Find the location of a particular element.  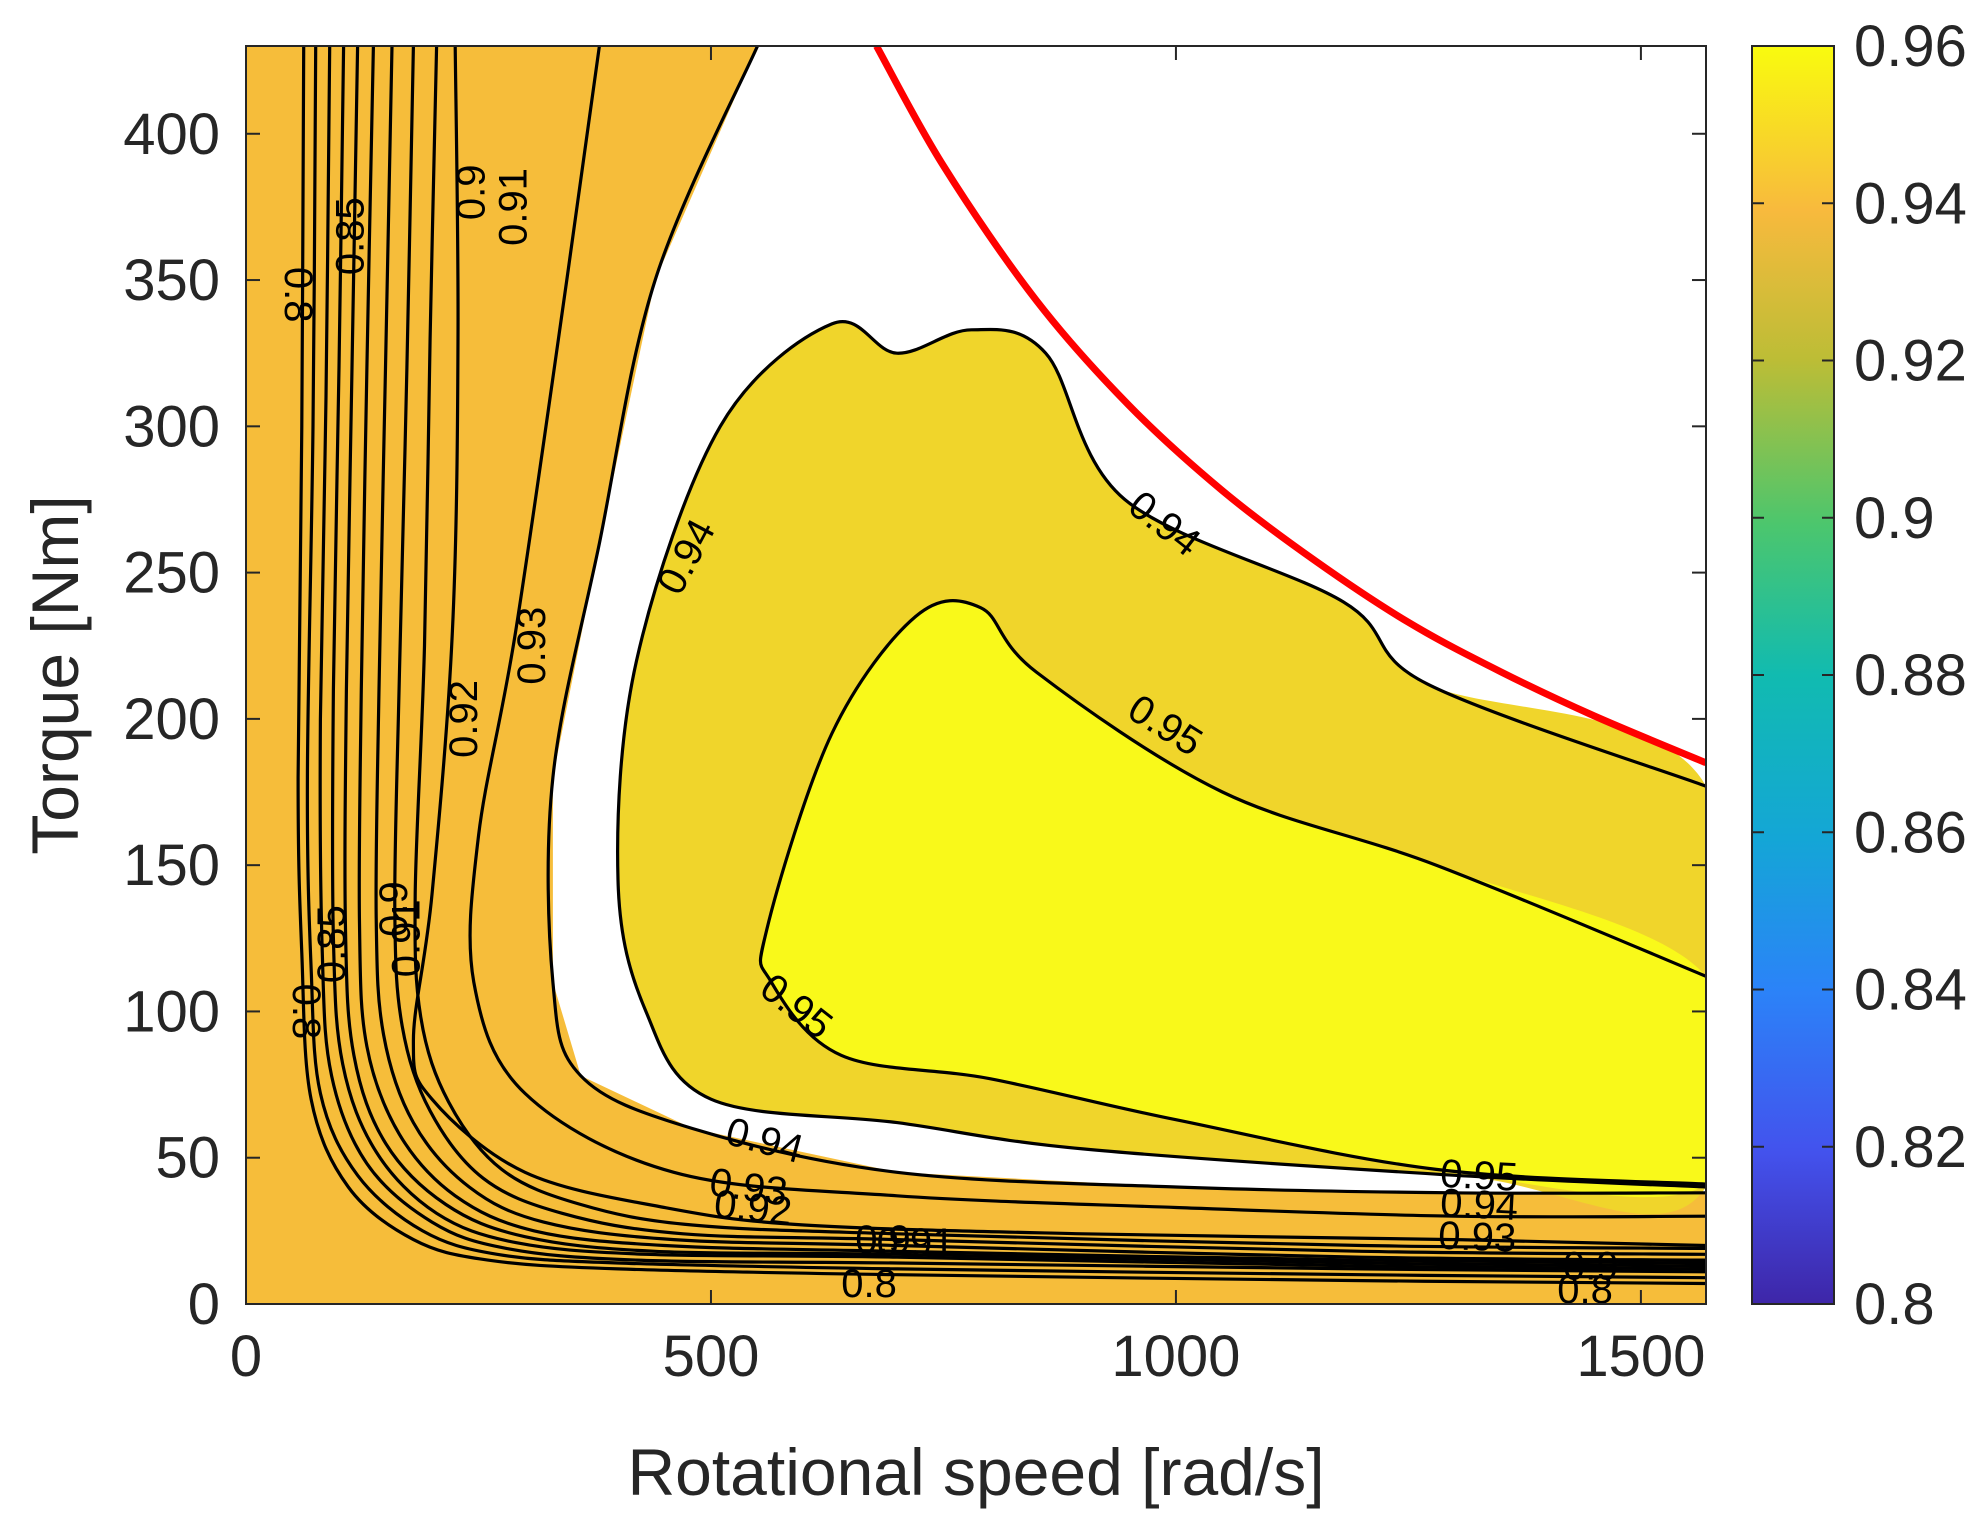

colorbar-tick-label: 0.94 is located at coordinates (1910, 203).